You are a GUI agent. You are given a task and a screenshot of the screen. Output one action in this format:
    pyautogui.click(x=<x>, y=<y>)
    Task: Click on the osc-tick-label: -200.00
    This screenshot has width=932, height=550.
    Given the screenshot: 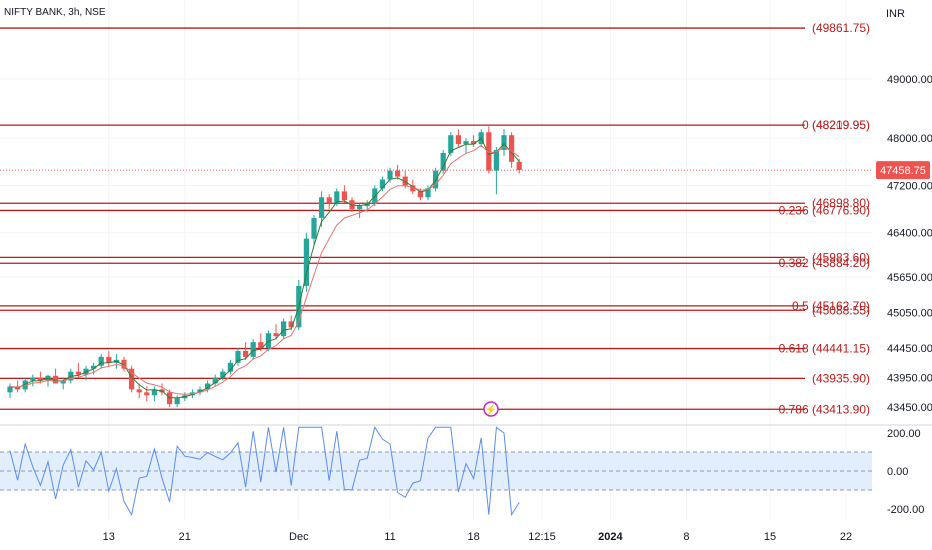 What is the action you would take?
    pyautogui.click(x=905, y=510)
    